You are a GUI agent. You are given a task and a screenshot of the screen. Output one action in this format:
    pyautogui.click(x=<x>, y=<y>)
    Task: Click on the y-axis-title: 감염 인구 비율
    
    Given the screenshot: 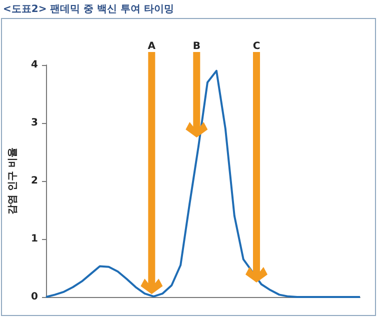 What is the action you would take?
    pyautogui.click(x=13, y=181)
    